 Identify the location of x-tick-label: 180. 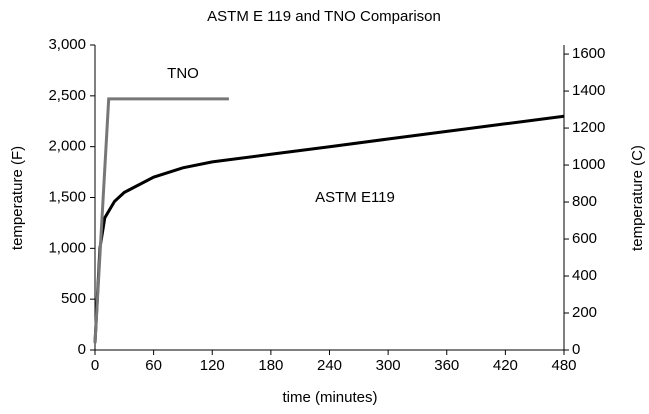
(270, 365).